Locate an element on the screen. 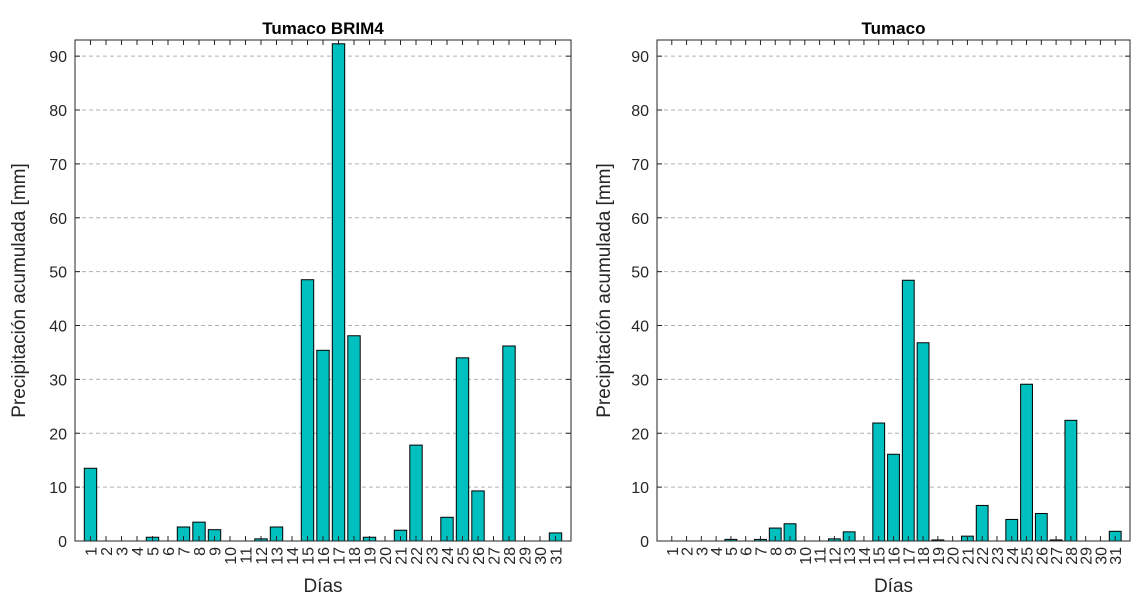  x-tick-label: 6 is located at coordinates (747, 551).